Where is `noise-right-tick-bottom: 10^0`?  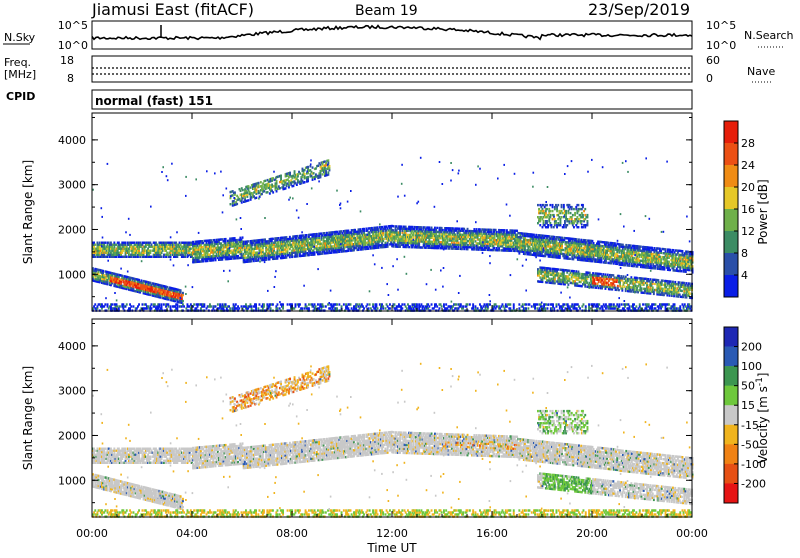 noise-right-tick-bottom: 10^0 is located at coordinates (721, 45).